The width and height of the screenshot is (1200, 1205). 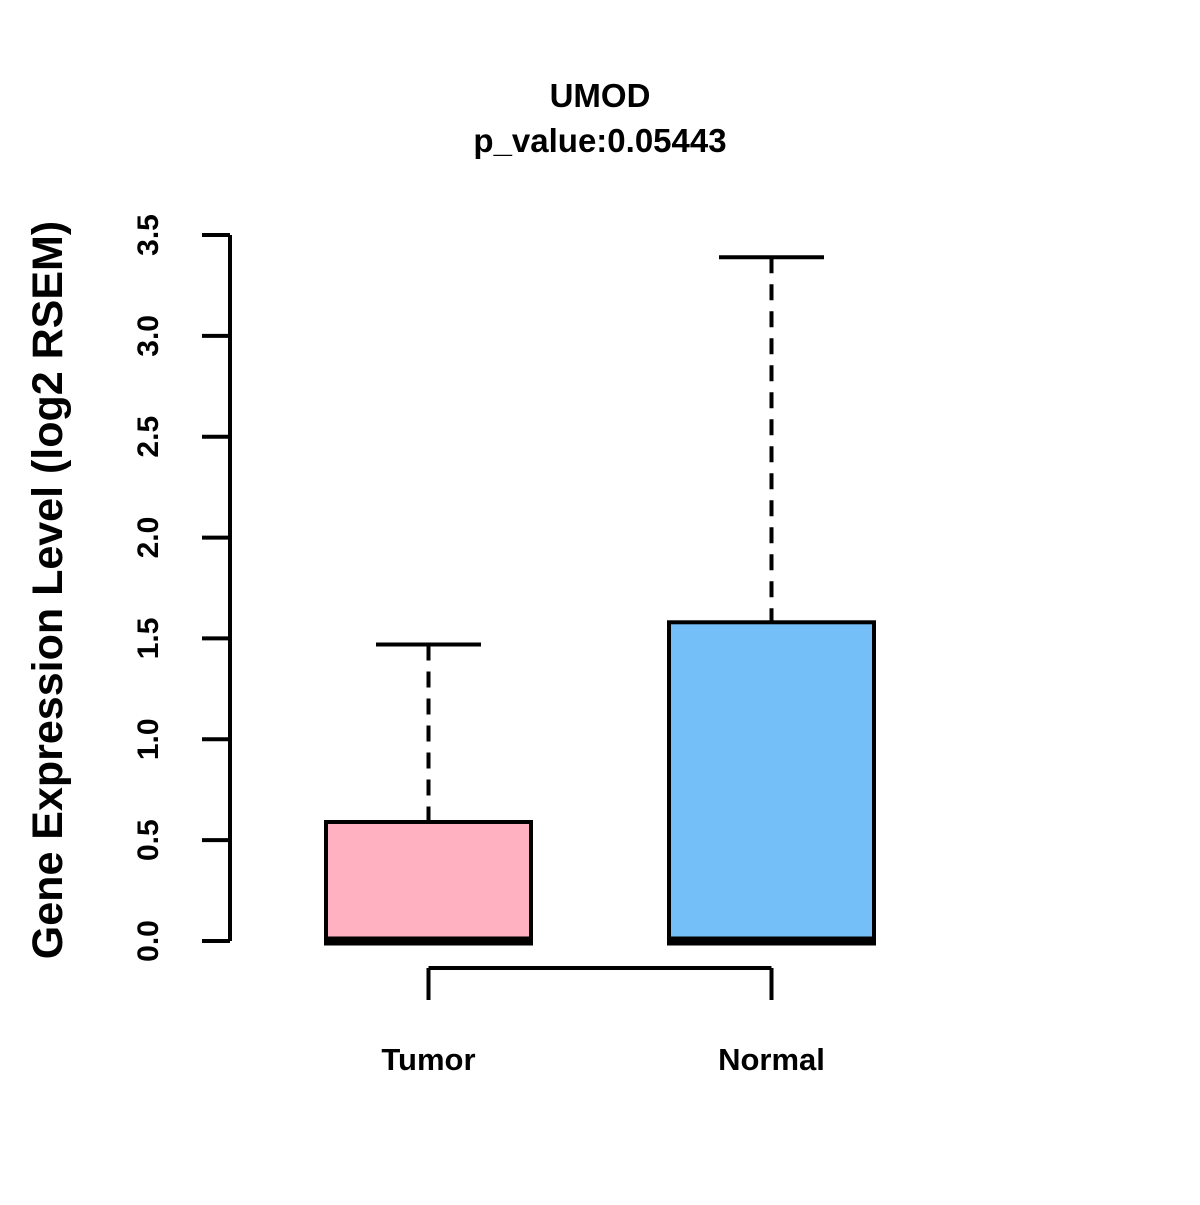 What do you see at coordinates (771, 781) in the screenshot?
I see `iqr-box-normal` at bounding box center [771, 781].